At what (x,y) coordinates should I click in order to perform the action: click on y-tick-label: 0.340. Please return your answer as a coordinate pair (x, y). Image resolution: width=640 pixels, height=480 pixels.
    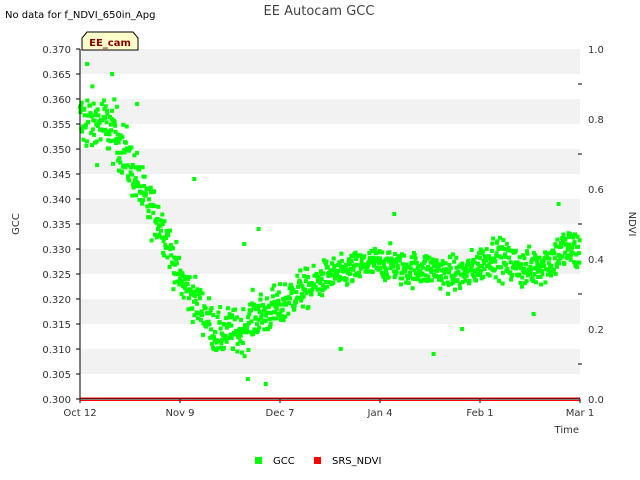
    Looking at the image, I should click on (56, 200).